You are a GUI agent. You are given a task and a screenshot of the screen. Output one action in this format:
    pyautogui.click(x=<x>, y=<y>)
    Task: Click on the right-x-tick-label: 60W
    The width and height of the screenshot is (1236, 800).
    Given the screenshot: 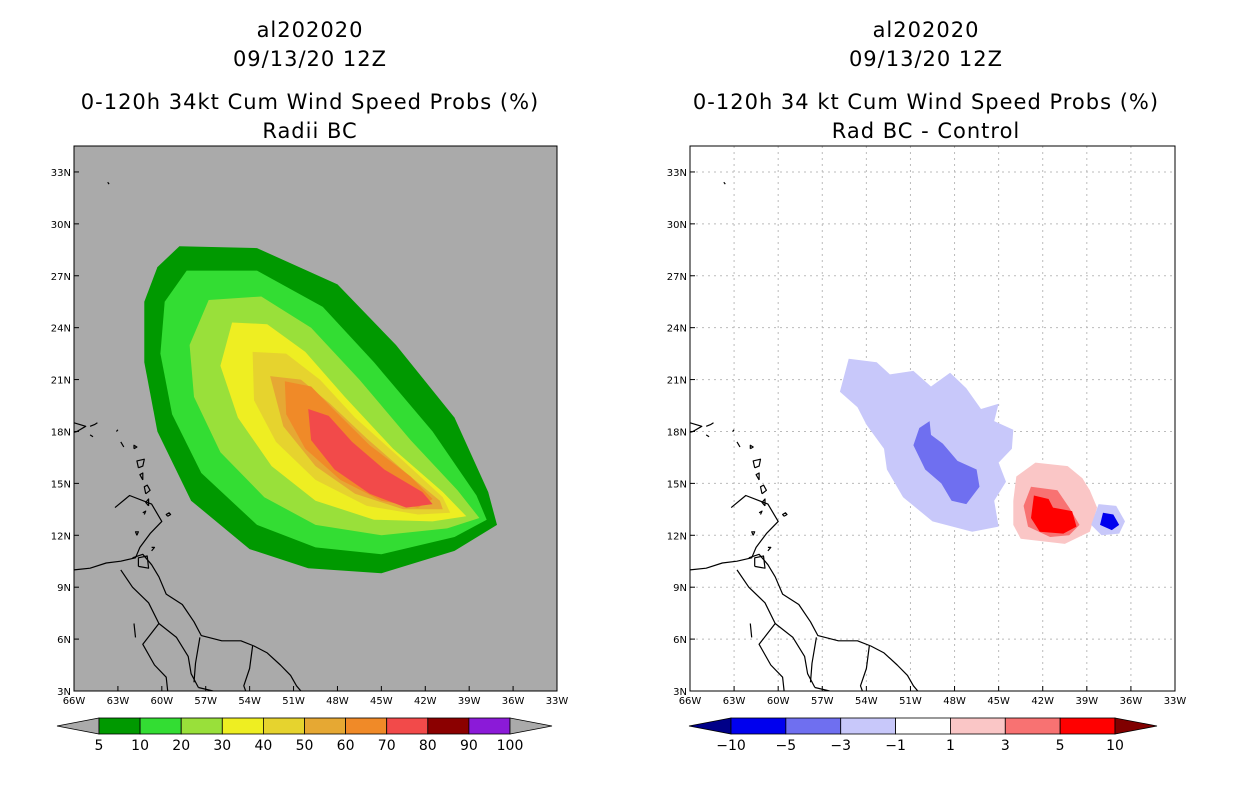 What is the action you would take?
    pyautogui.click(x=778, y=701)
    